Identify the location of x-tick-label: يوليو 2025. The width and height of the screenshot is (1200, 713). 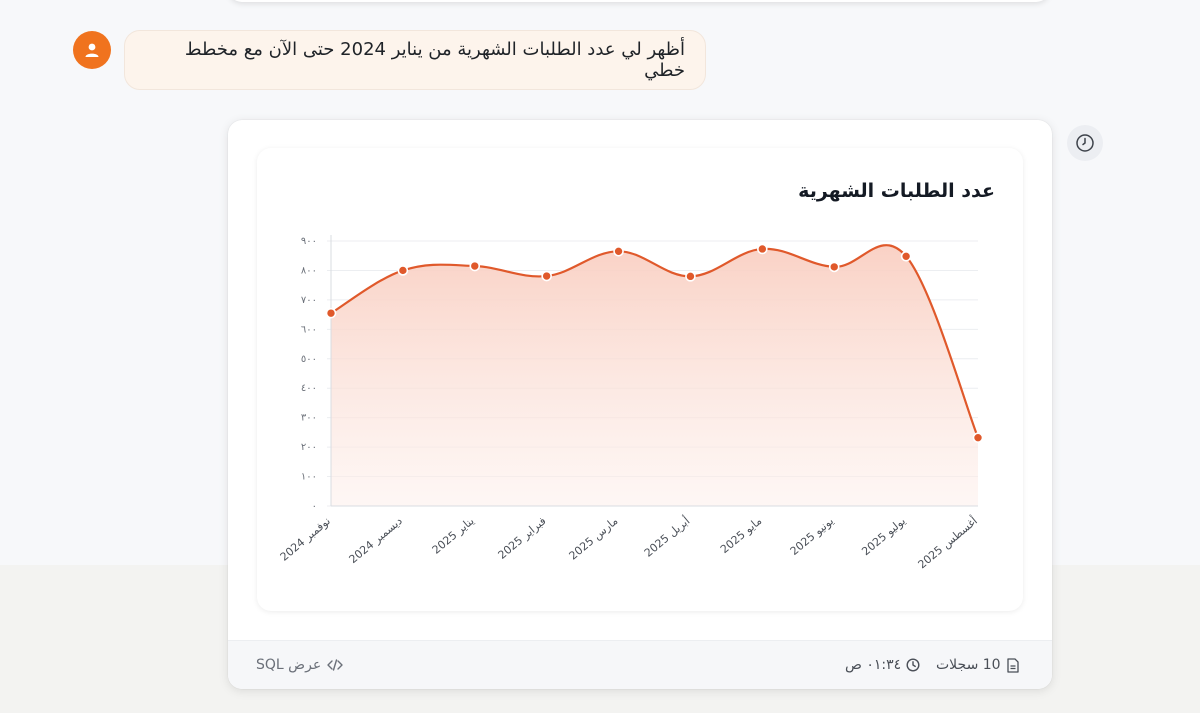
(883, 536).